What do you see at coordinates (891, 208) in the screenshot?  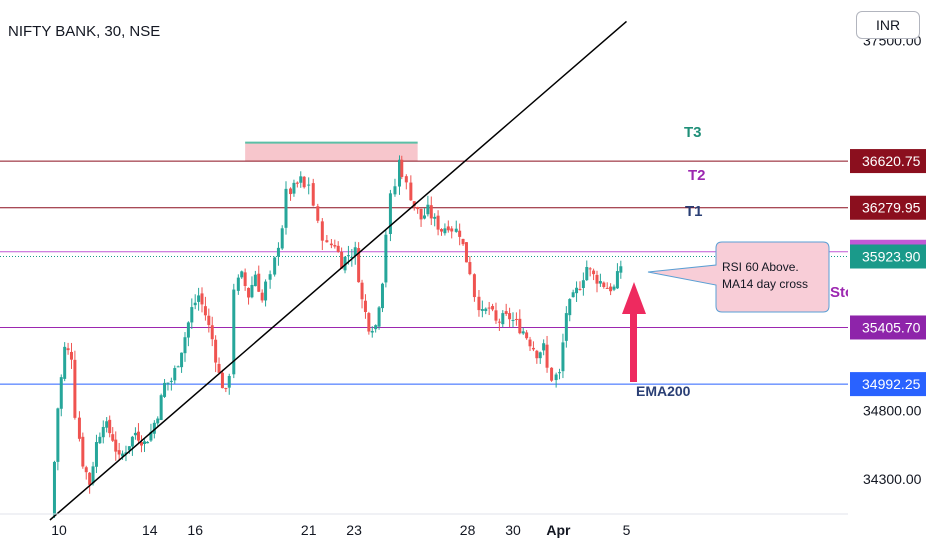 I see `price-tag-label-1: 36279.95` at bounding box center [891, 208].